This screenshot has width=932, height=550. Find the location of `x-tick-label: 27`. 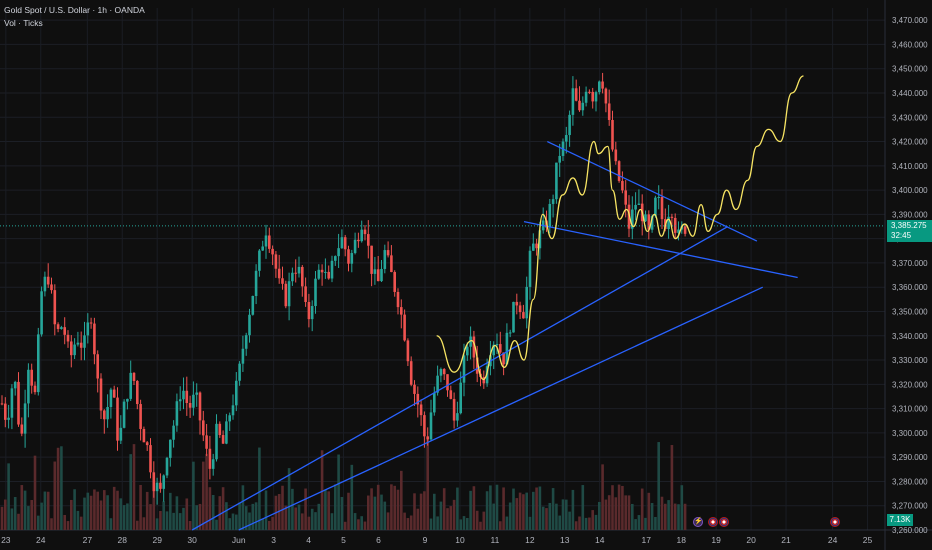

x-tick-label: 27 is located at coordinates (88, 540).